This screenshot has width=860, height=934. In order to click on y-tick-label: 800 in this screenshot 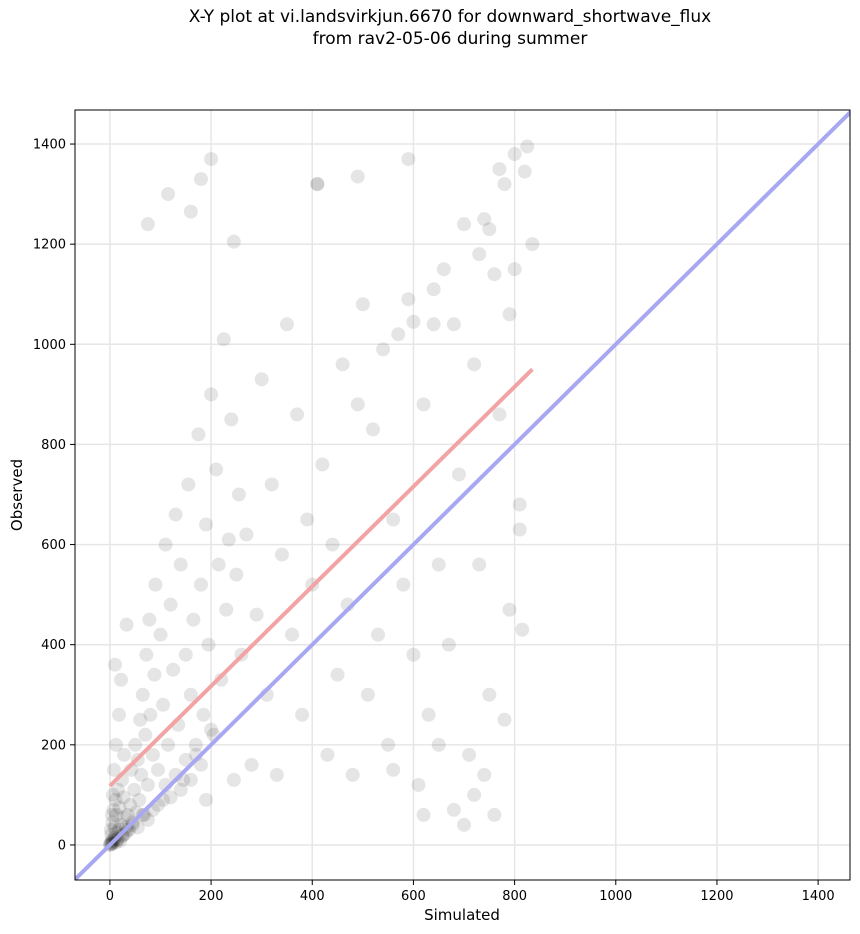, I will do `click(53, 445)`.